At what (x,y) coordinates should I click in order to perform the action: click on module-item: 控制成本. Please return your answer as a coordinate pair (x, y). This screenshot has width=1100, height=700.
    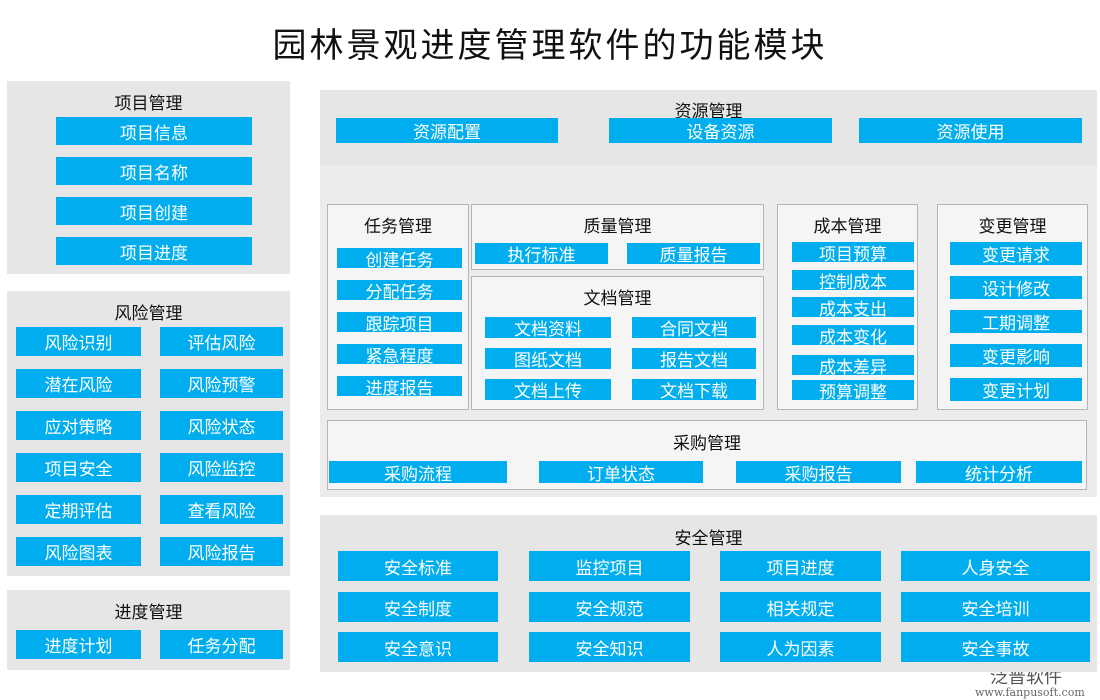
    Looking at the image, I should click on (853, 281).